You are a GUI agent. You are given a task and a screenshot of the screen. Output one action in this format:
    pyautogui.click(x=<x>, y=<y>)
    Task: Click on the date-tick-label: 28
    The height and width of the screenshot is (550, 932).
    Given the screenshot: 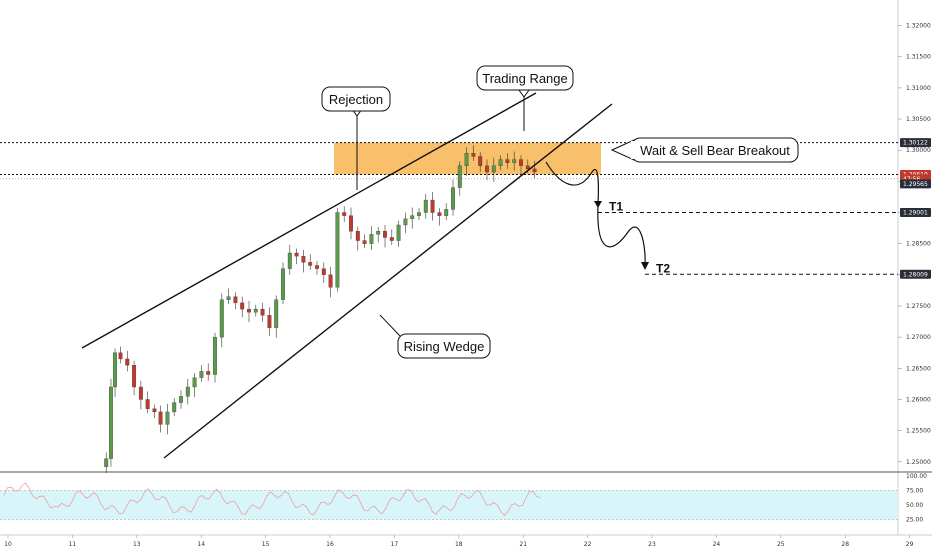 What is the action you would take?
    pyautogui.click(x=845, y=544)
    